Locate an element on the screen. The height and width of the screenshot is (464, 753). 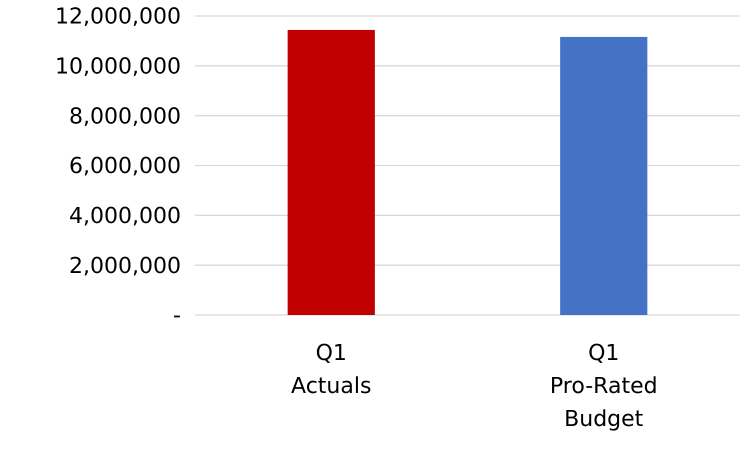
y-tick-label: 12,000,000 is located at coordinates (118, 17).